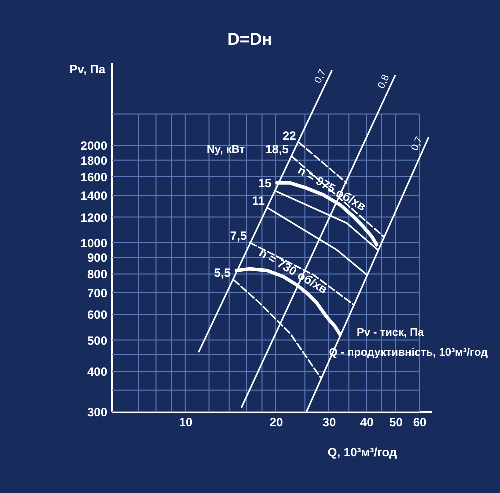  I want to click on y-tick-label: 700, so click(97, 293).